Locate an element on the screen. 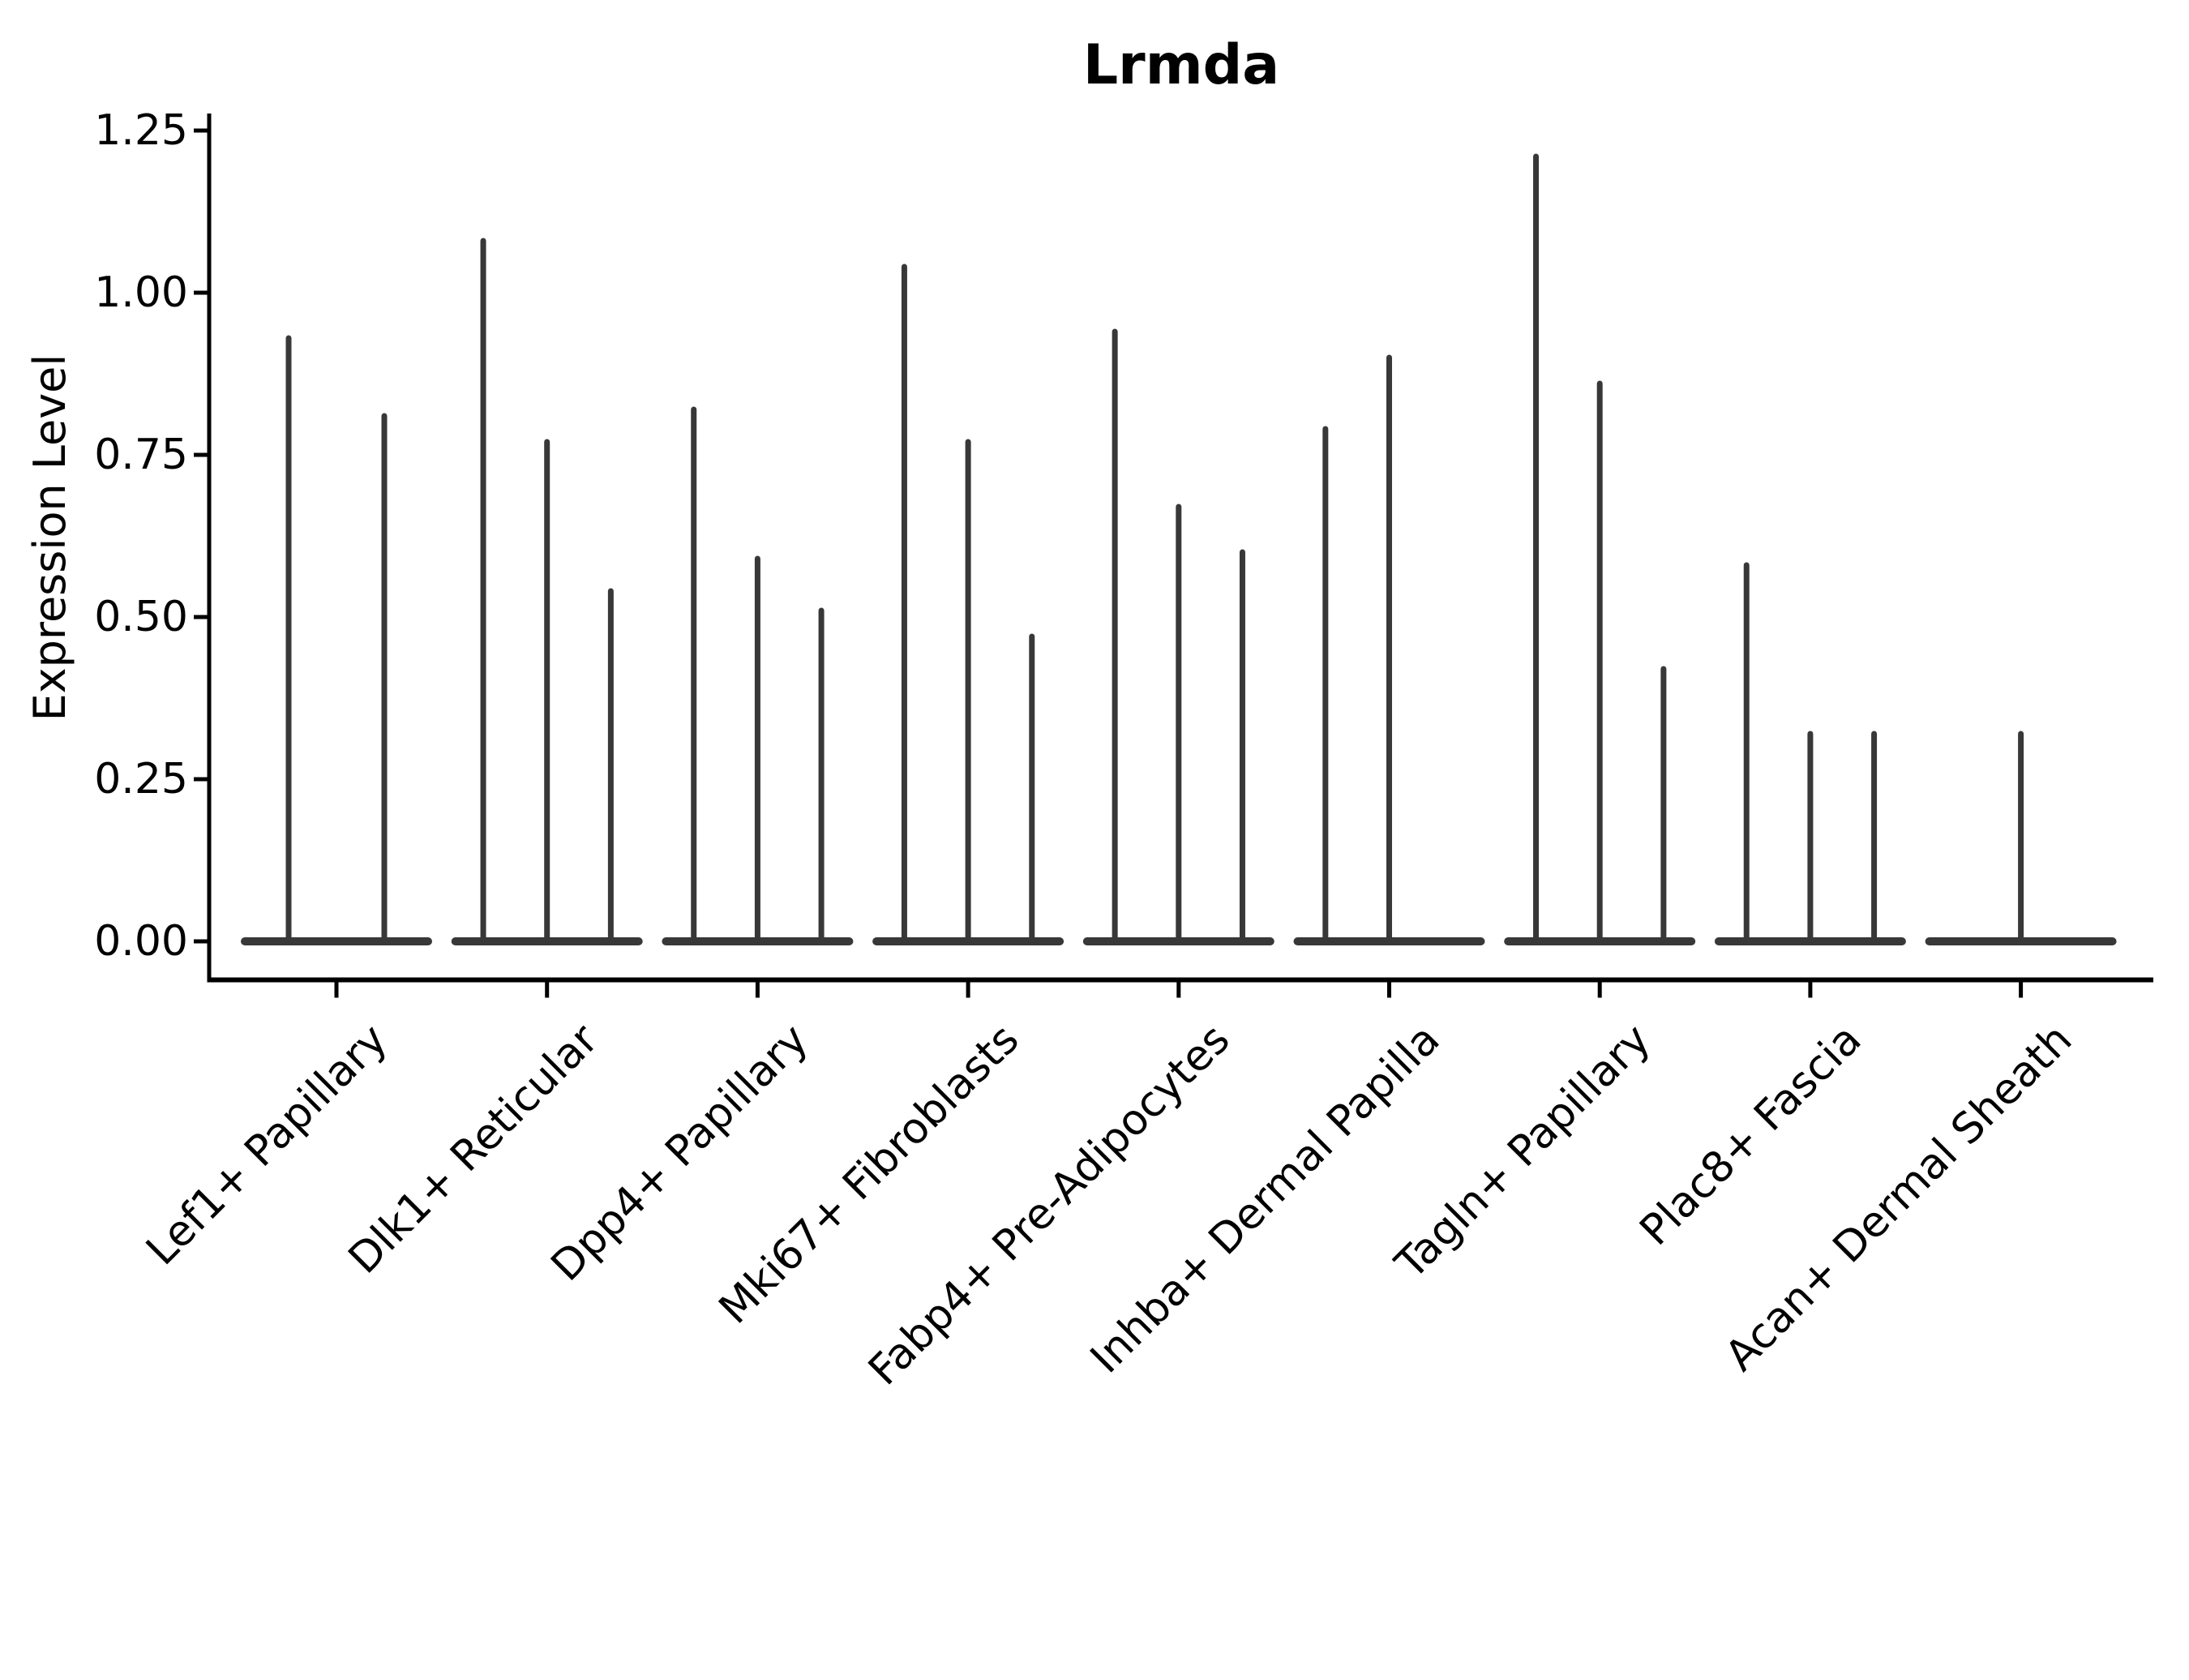  y-tick-label-0.50: 0.50 is located at coordinates (141, 617).